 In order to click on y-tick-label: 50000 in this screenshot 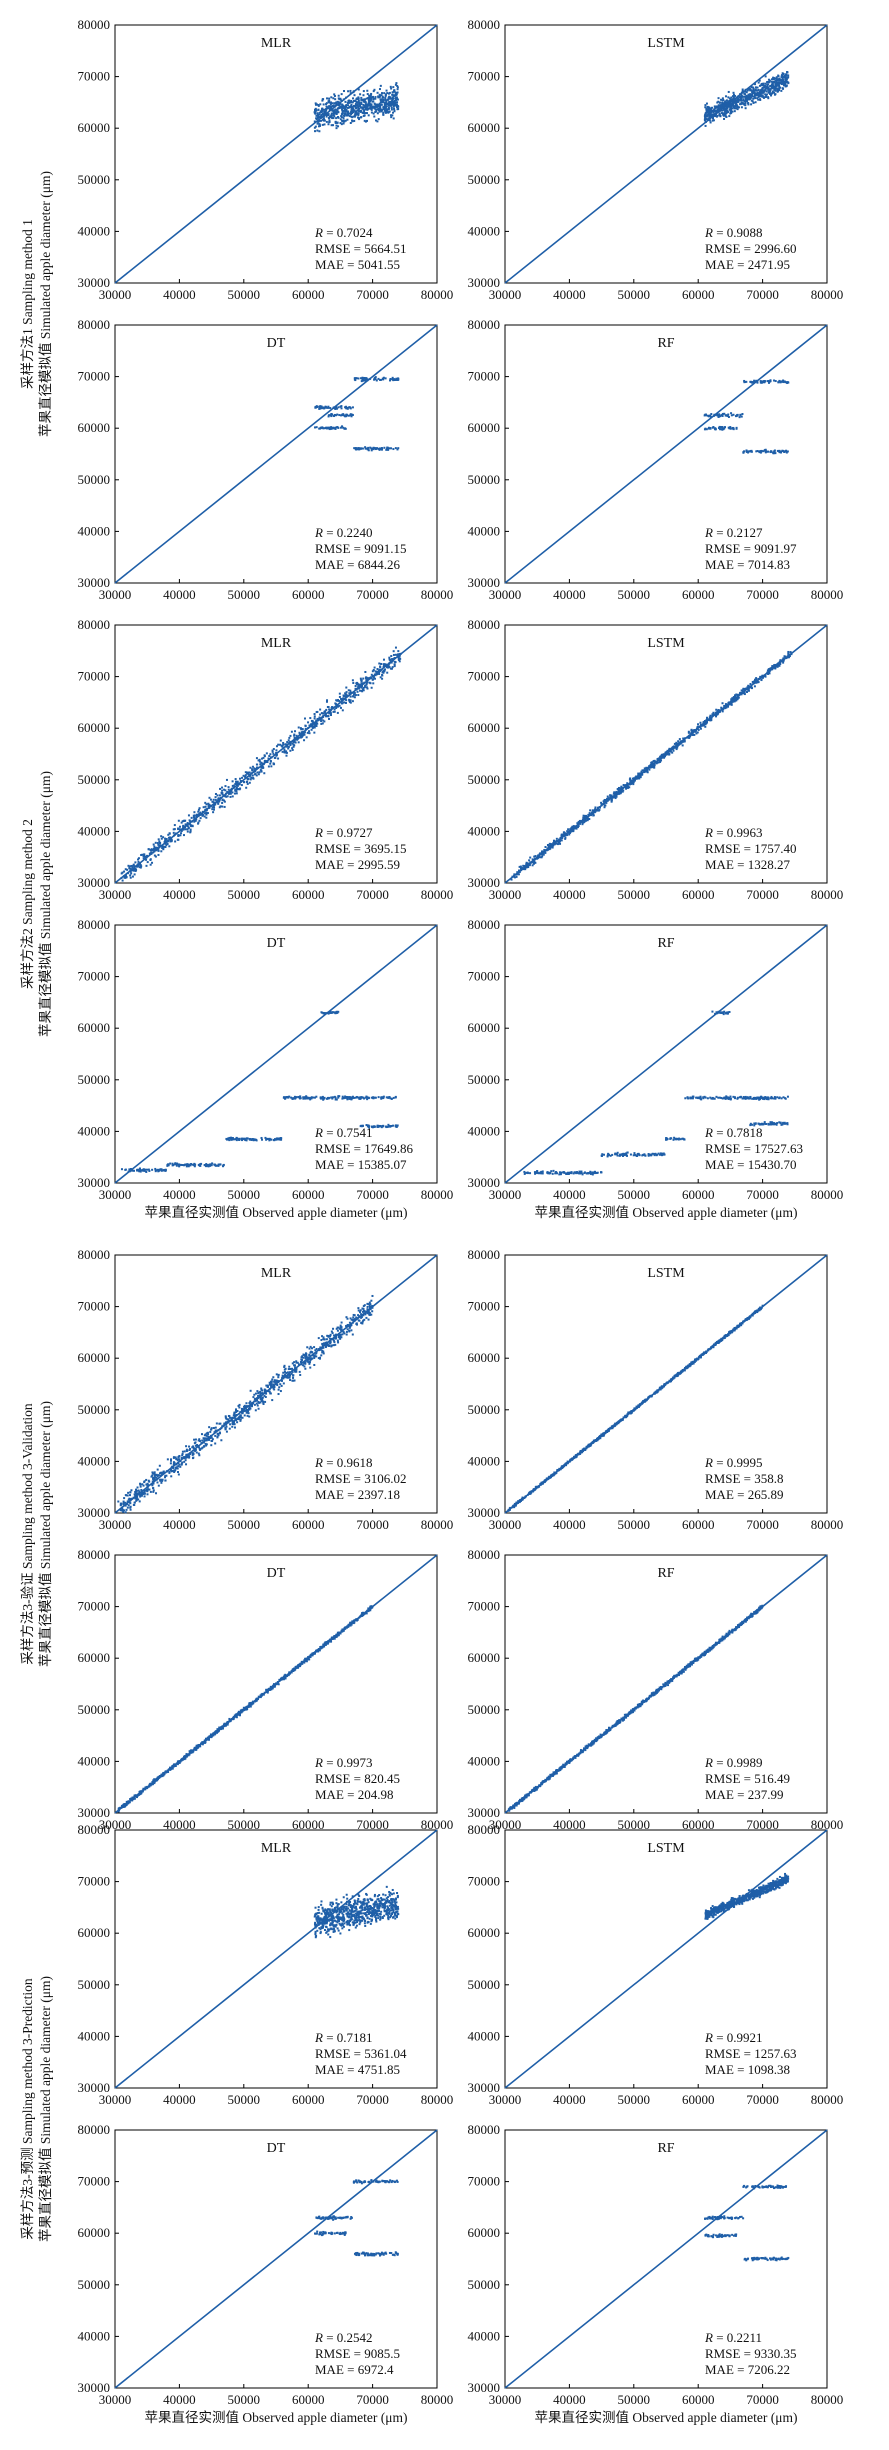, I will do `click(94, 1079)`.